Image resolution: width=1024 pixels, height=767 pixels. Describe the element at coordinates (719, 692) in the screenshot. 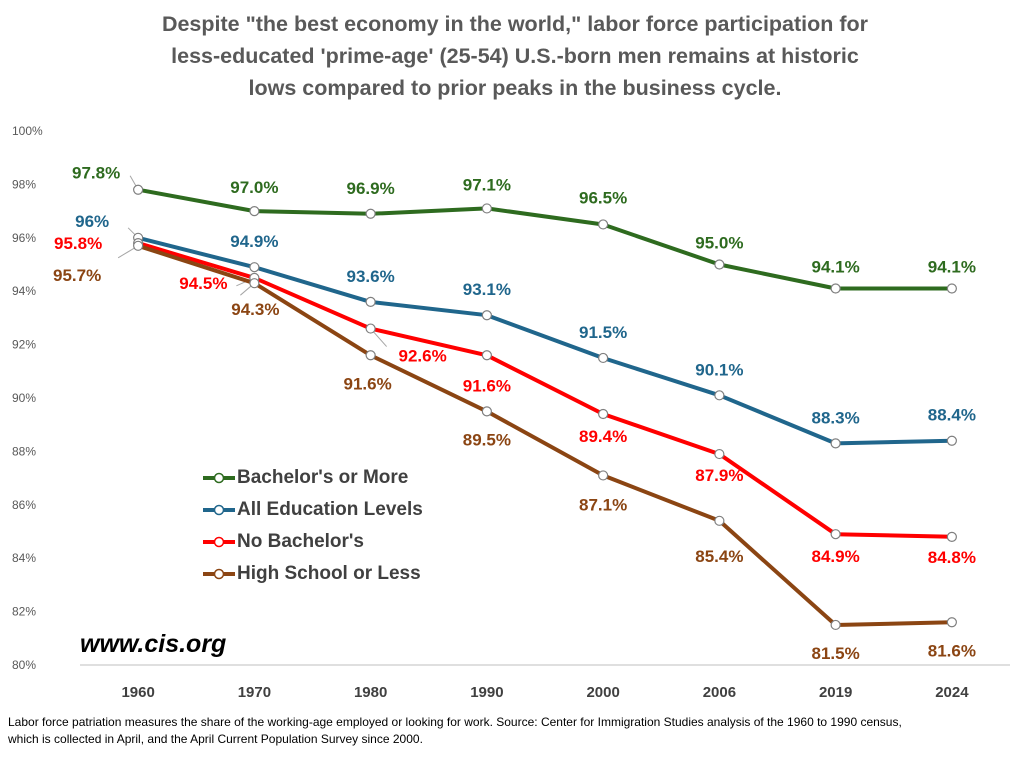

I see `x-tick-label: 2006` at that location.